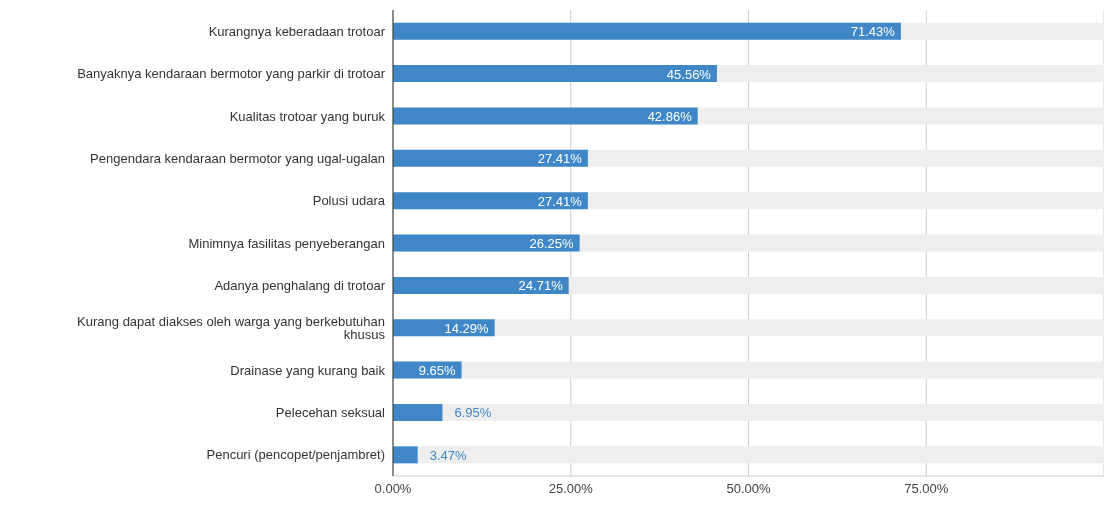 This screenshot has width=1112, height=506. I want to click on data-label: 71.43%, so click(873, 32).